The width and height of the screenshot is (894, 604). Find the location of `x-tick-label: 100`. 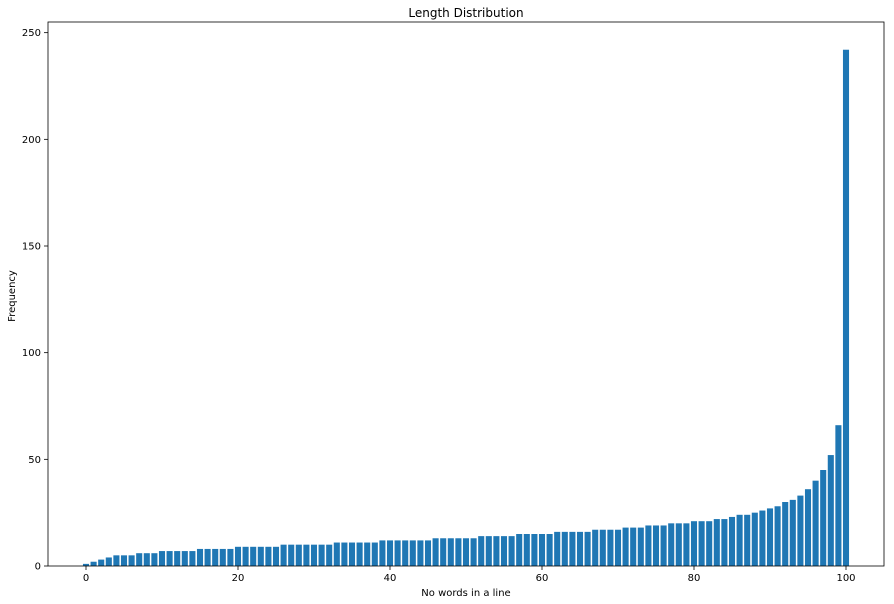

x-tick-label: 100 is located at coordinates (845, 578).